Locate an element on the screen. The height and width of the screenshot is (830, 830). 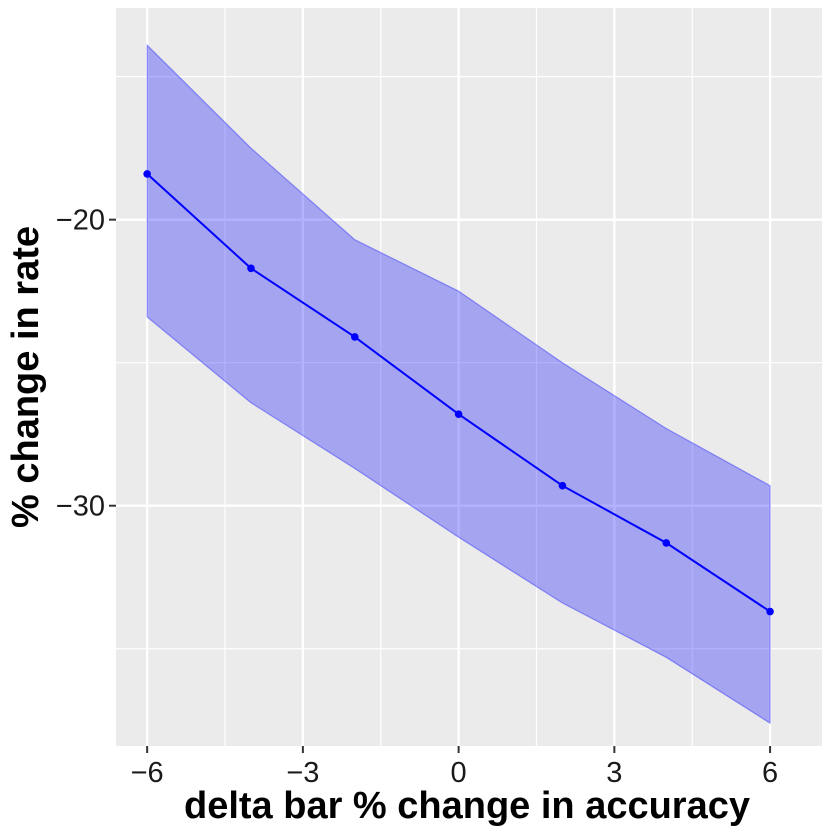
x-tick-label: −6 is located at coordinates (147, 773).